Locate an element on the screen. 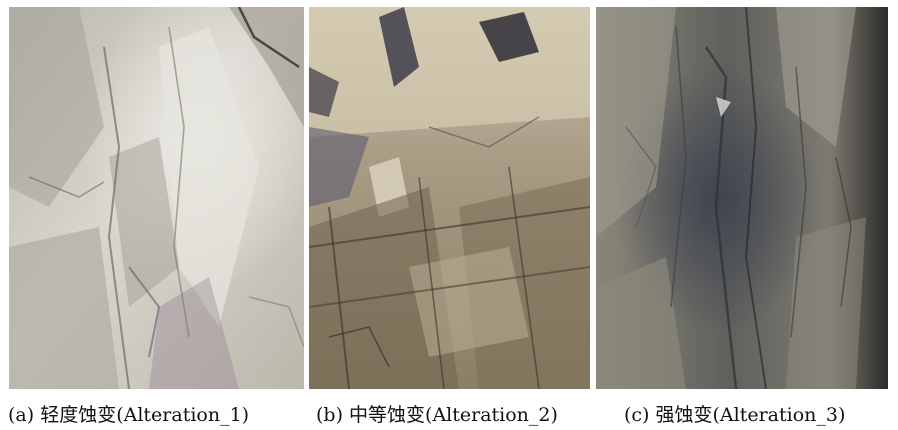  caption-moderate-alteration: (b) 中等蚀变(Alteration_2) is located at coordinates (437, 415).